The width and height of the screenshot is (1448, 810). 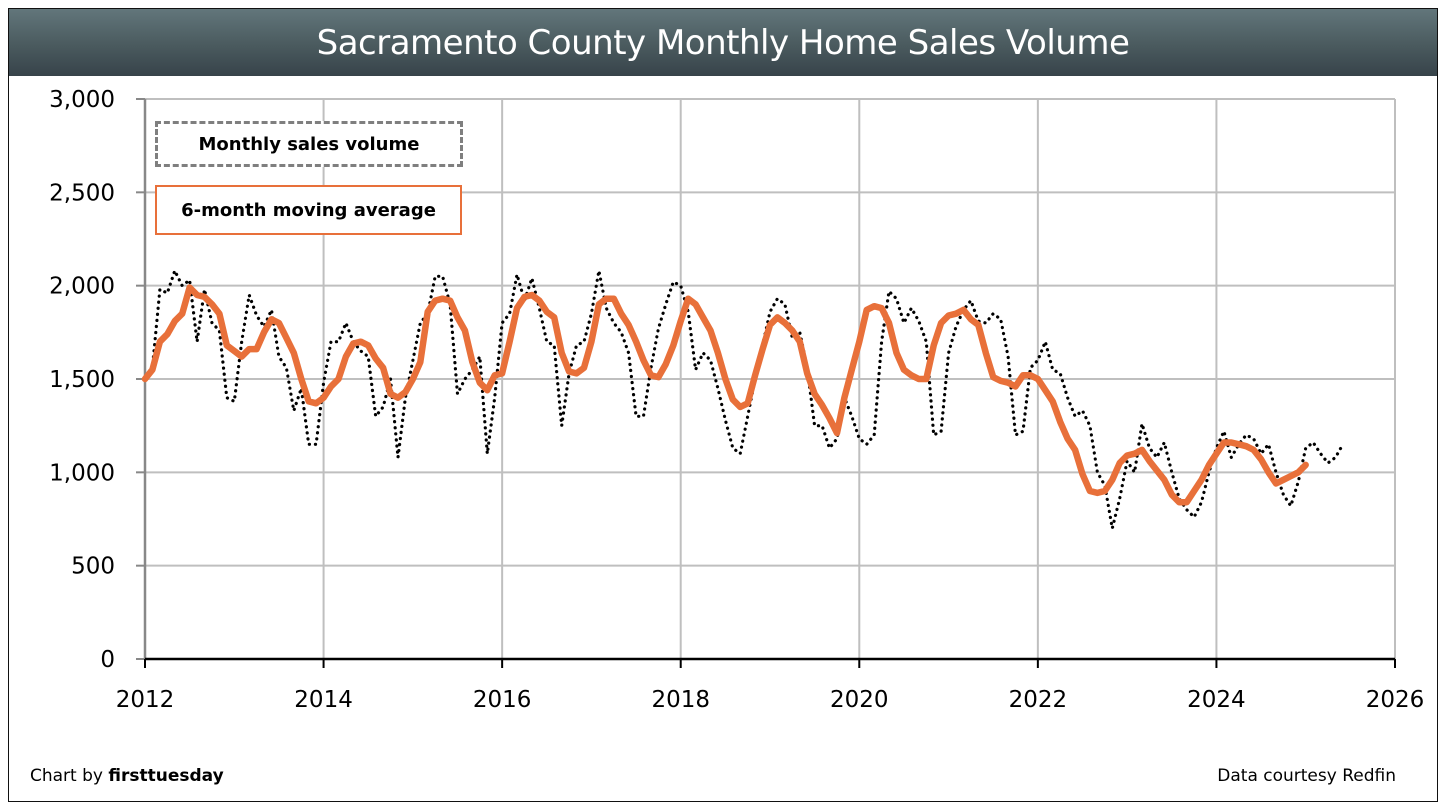 I want to click on x-tick-label: 2026, so click(x=1395, y=700).